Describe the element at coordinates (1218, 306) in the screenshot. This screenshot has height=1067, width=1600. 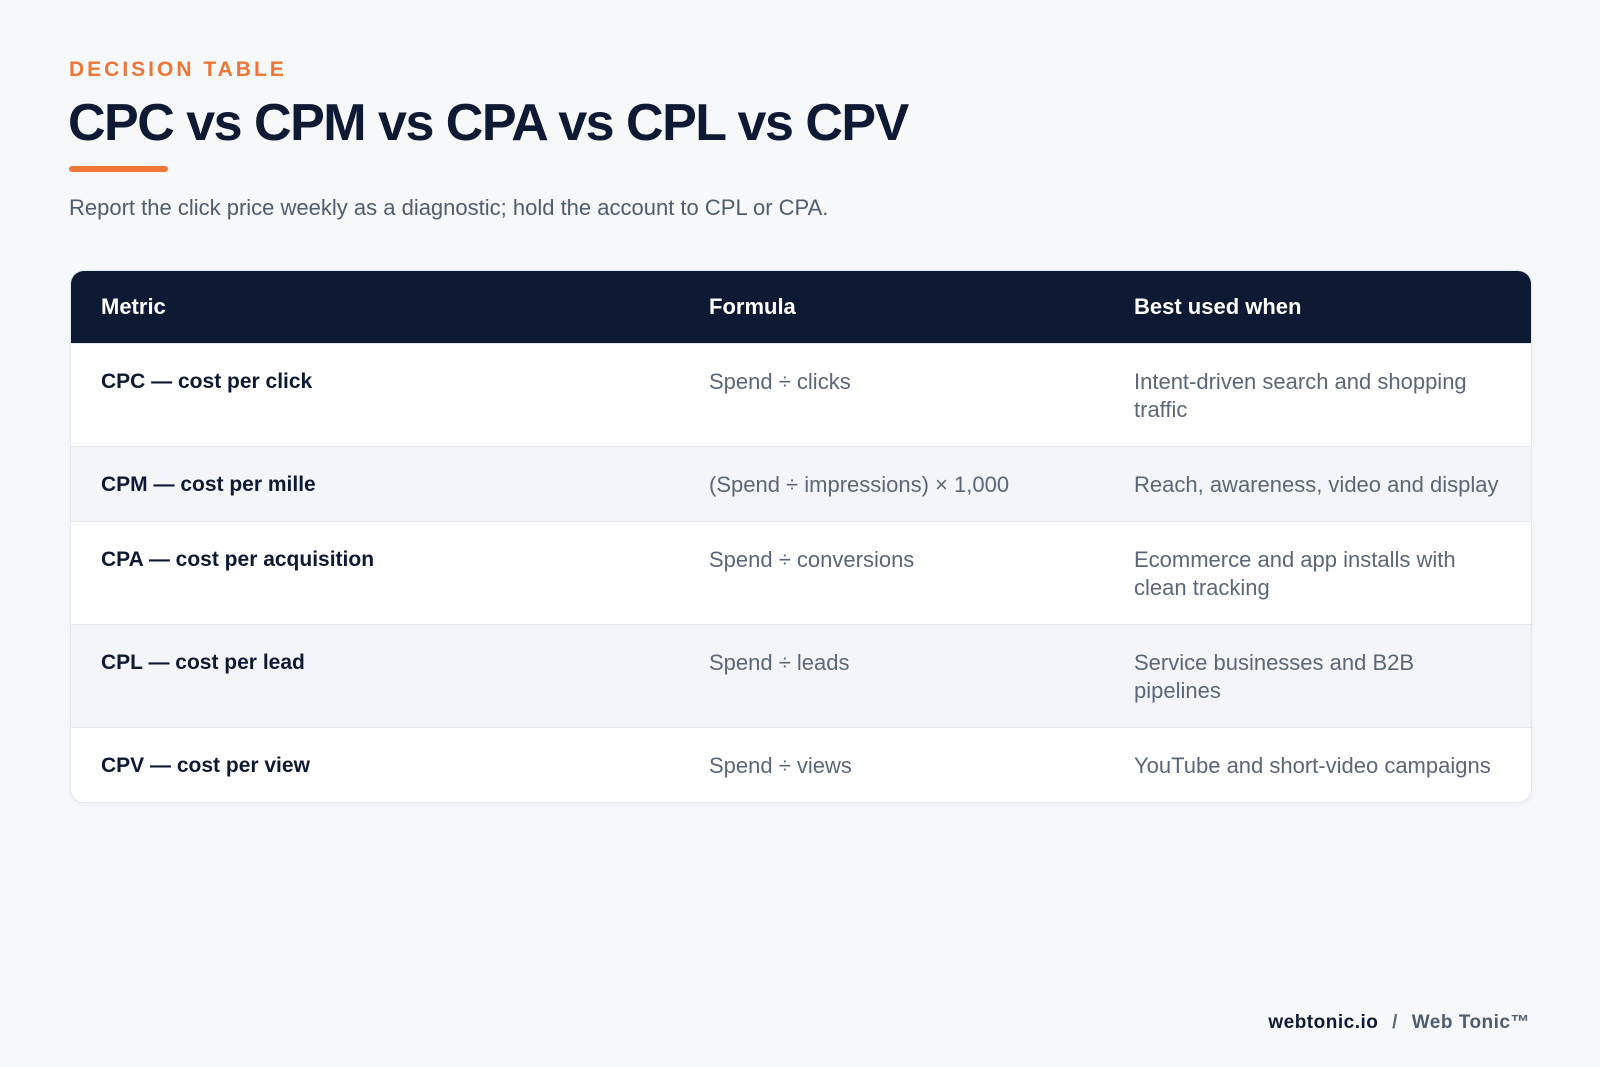
I see `column-header-best-used-when: Best used when` at that location.